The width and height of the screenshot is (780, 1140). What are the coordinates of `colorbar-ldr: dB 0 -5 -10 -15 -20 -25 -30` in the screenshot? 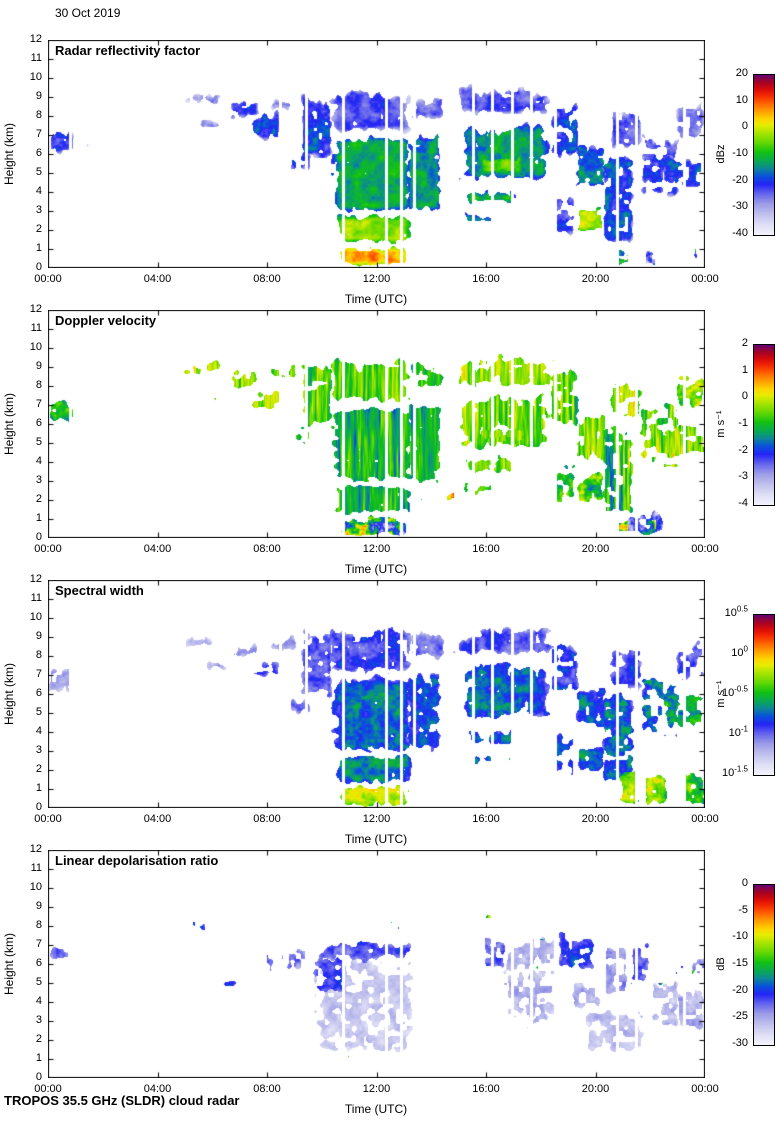 It's located at (745, 963).